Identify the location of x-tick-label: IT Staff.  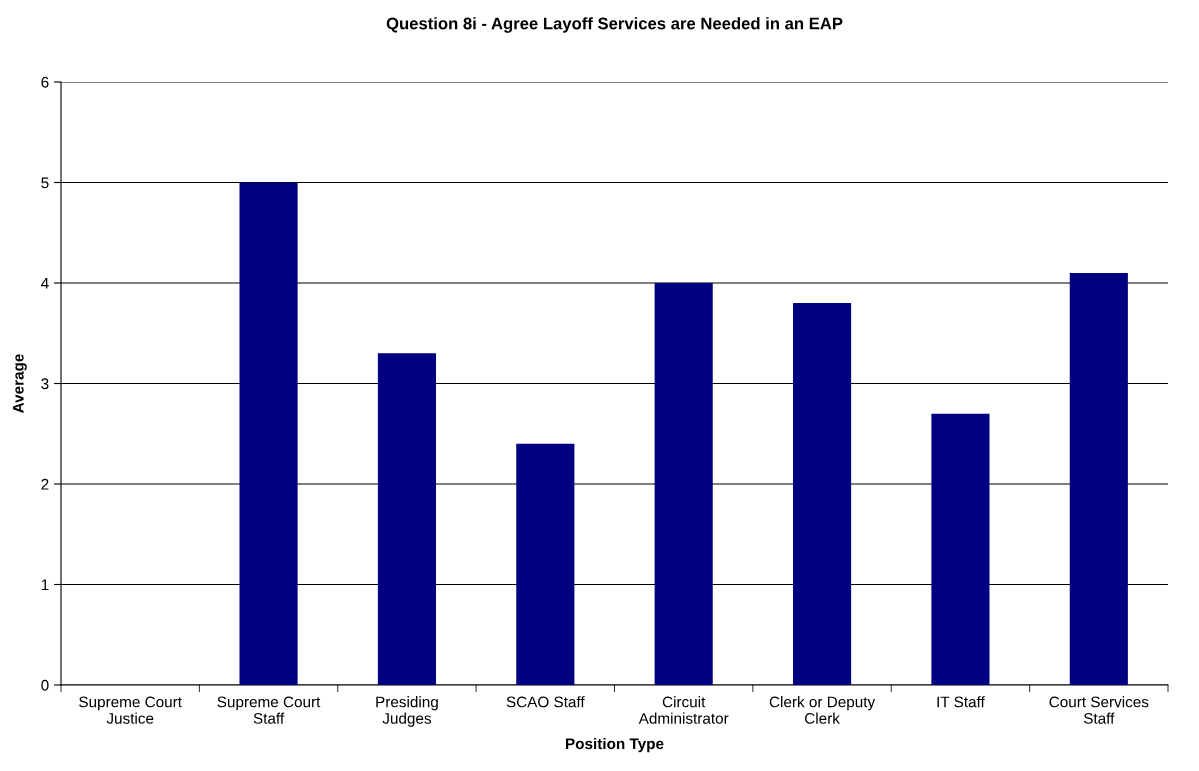
(961, 702).